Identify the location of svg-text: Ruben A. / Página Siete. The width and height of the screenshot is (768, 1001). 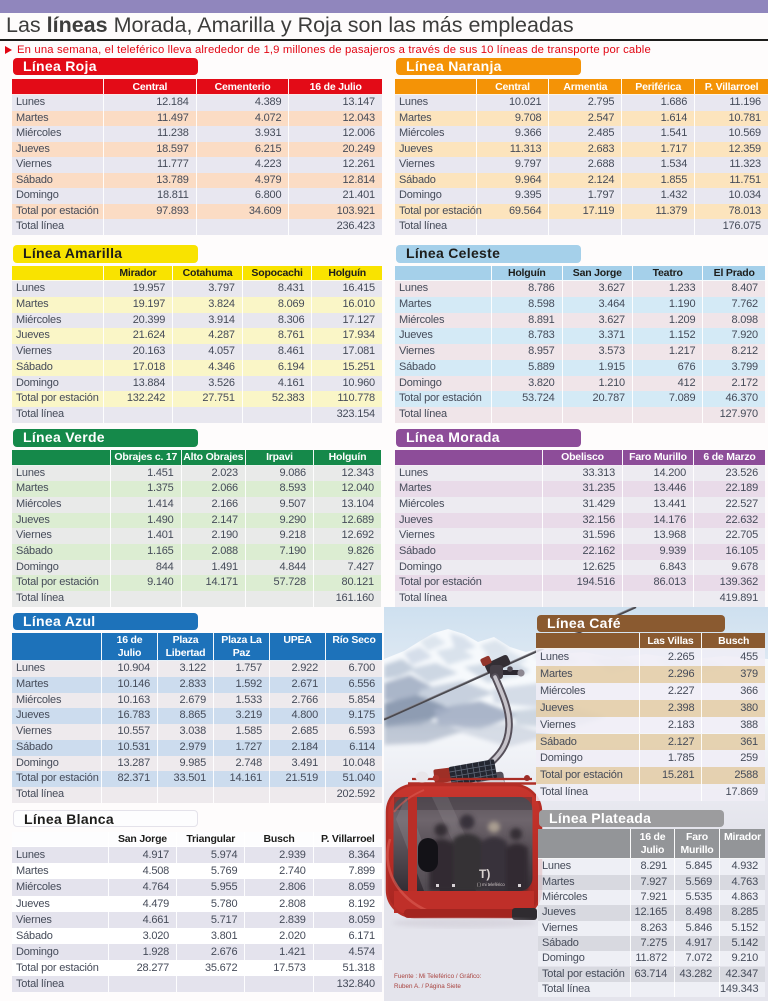
(427, 986).